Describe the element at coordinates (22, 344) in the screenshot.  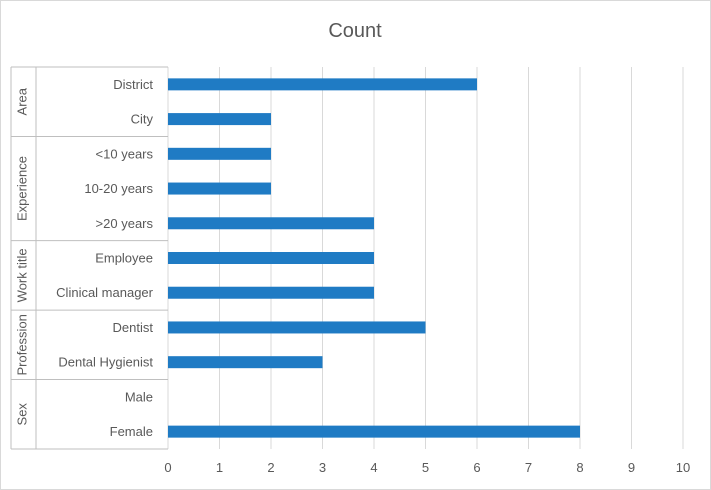
I see `group-label: Profession` at that location.